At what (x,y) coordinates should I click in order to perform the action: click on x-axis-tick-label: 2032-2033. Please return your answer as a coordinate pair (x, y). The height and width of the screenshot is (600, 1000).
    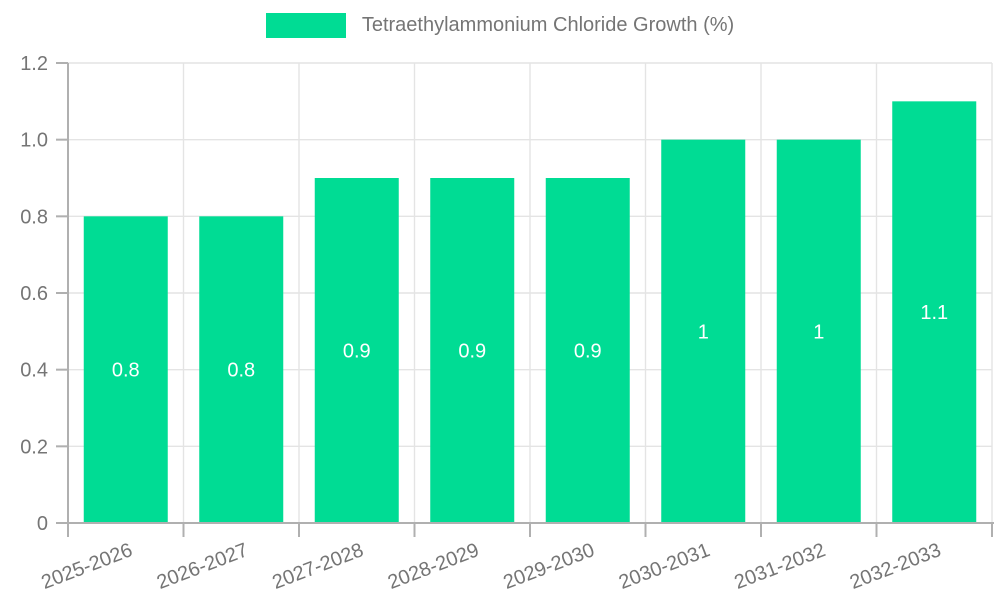
    Looking at the image, I should click on (895, 566).